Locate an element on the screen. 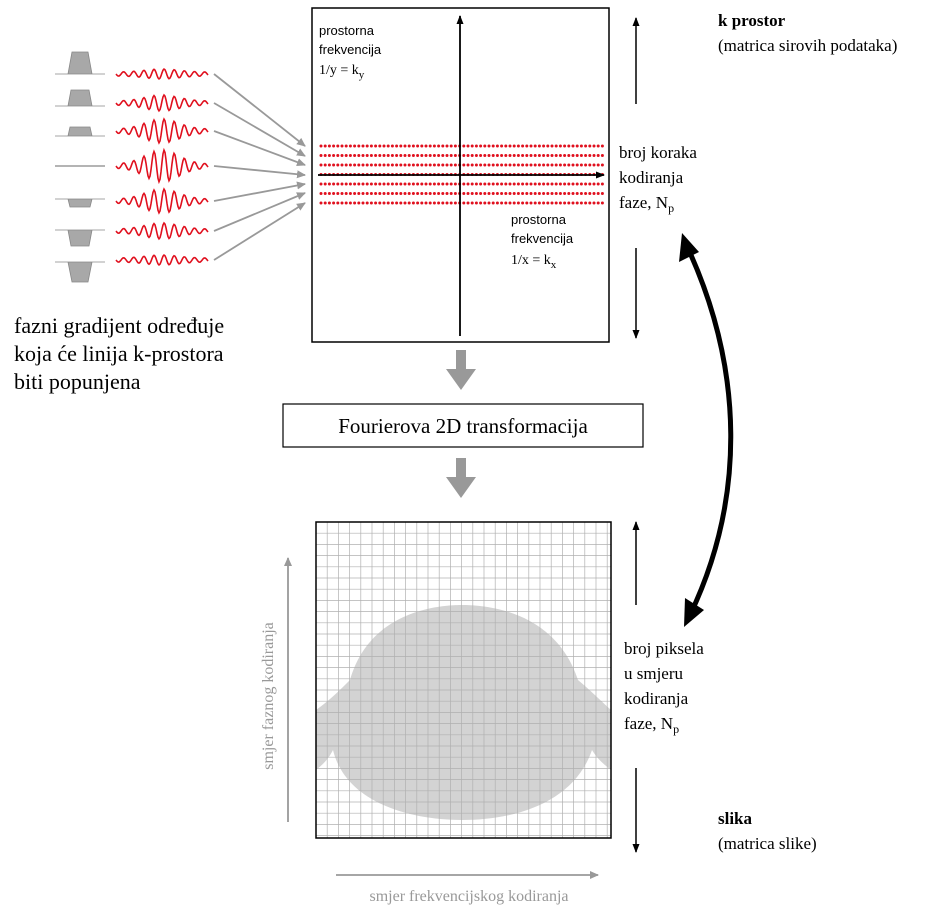  correspondence-double-arrow is located at coordinates (708, 429).